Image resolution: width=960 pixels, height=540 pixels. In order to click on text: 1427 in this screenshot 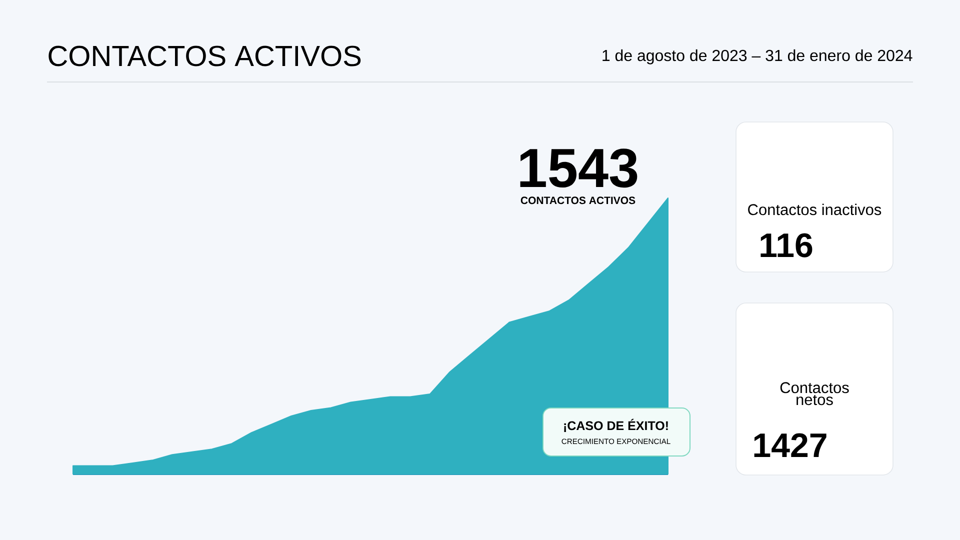, I will do `click(790, 445)`.